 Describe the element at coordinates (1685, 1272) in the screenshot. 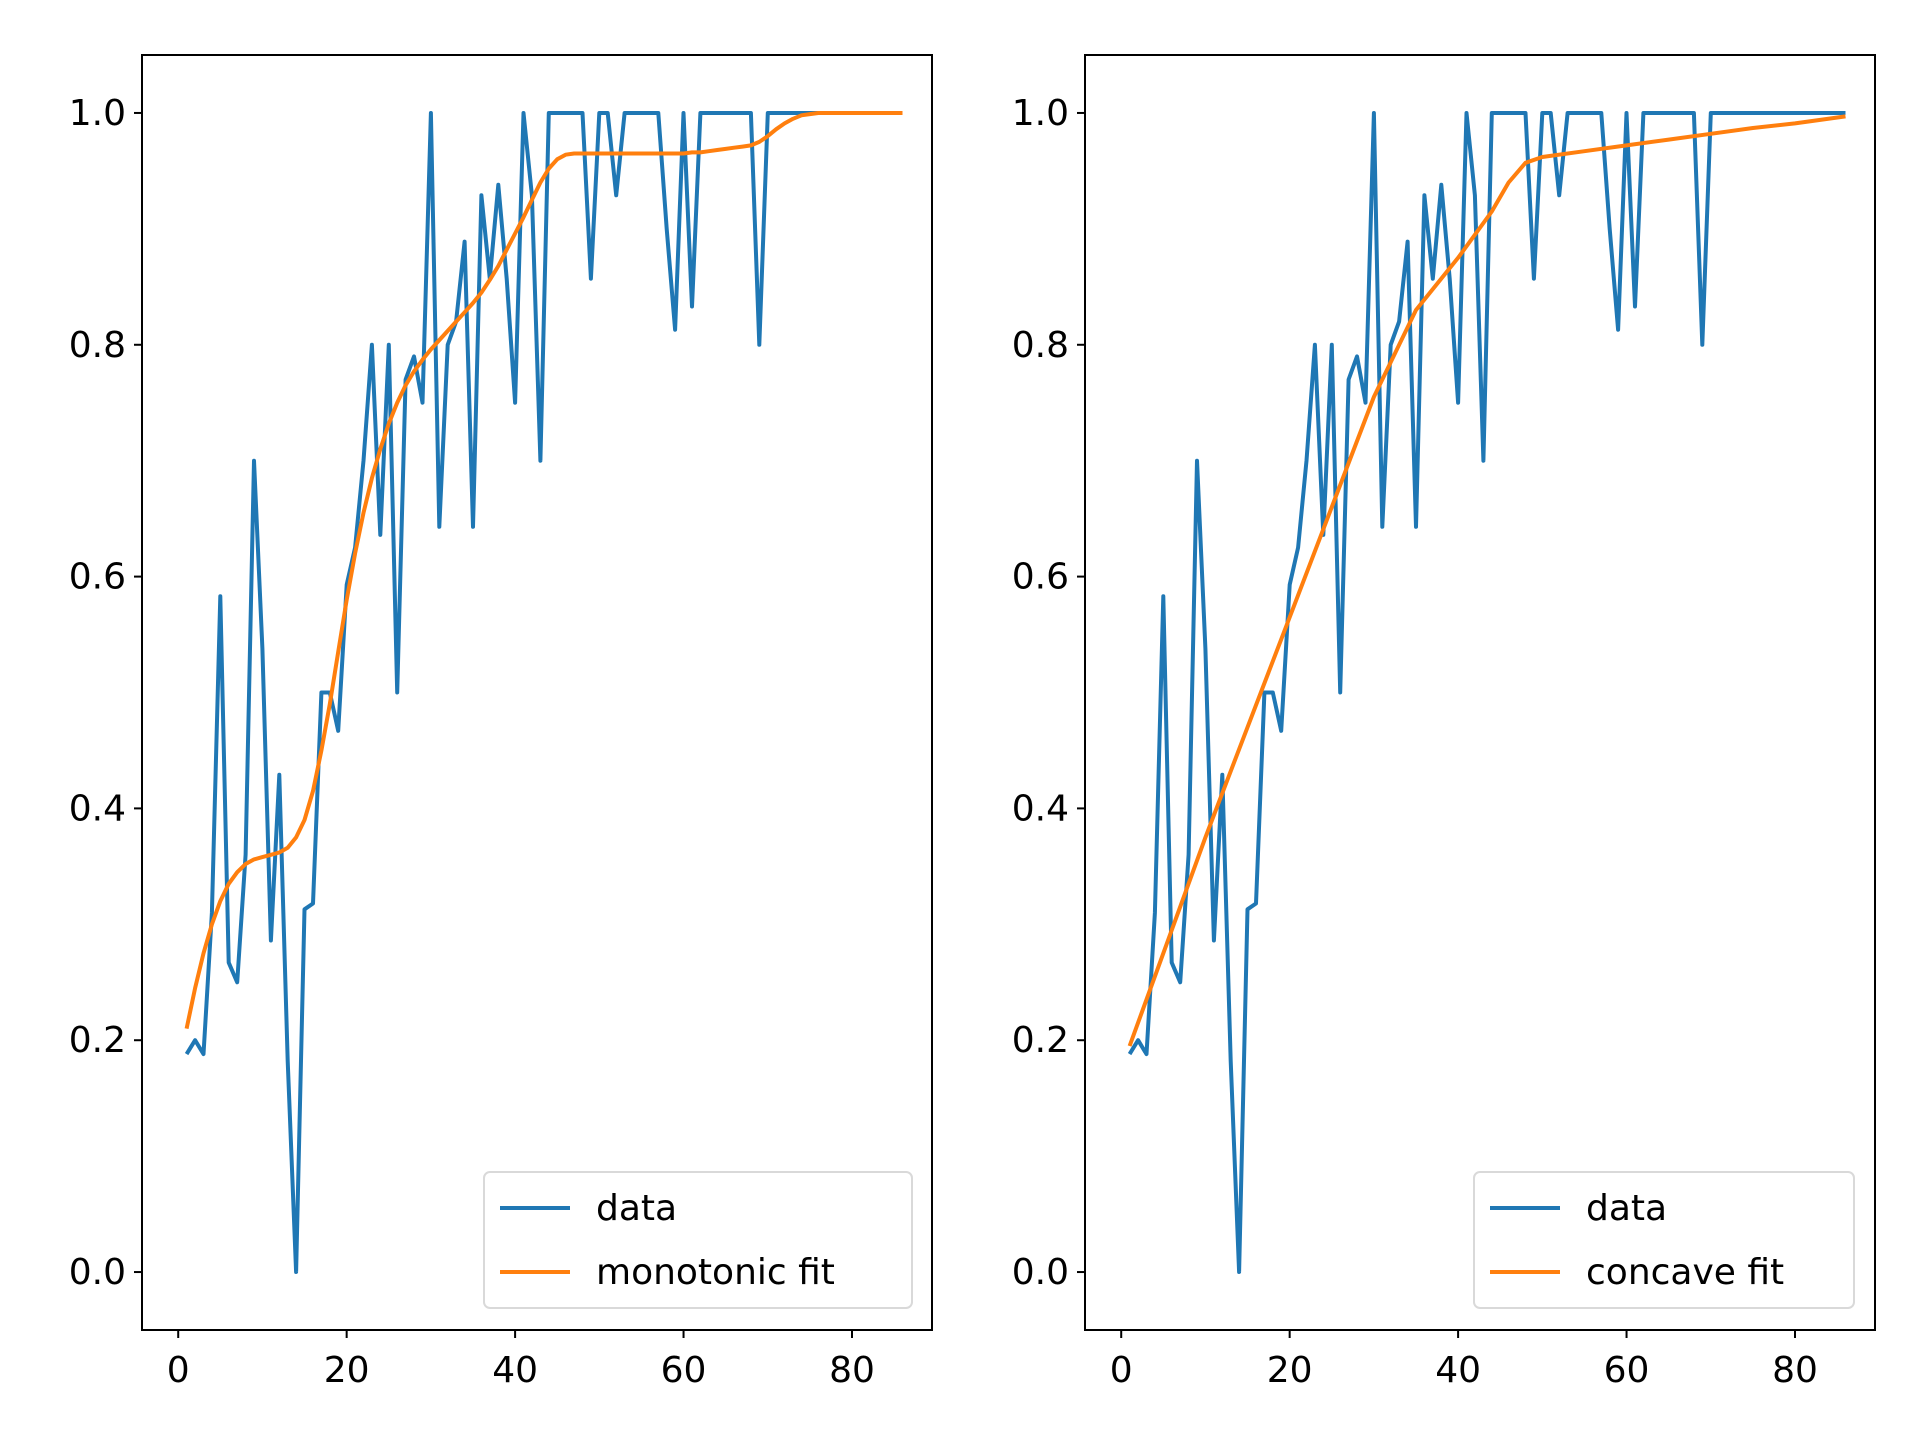

I see `right-legend-label-concave-fit: concave fit` at that location.